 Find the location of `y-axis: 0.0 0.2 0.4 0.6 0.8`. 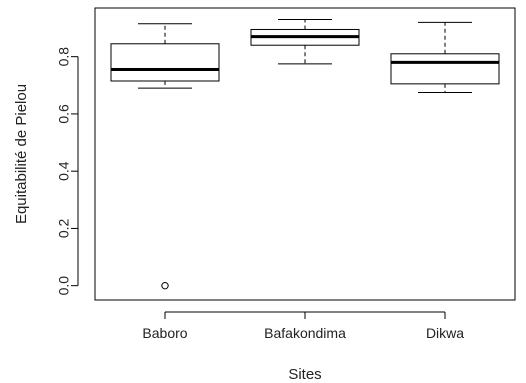

y-axis: 0.0 0.2 0.4 0.6 0.8 is located at coordinates (67, 171).